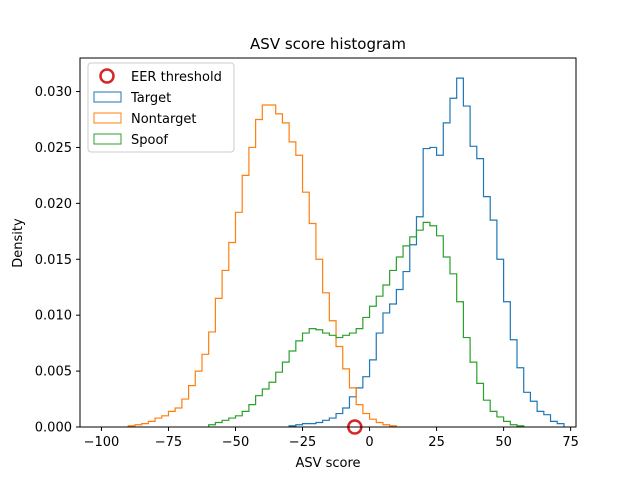  Describe the element at coordinates (369, 442) in the screenshot. I see `x-tick-label: 0` at that location.